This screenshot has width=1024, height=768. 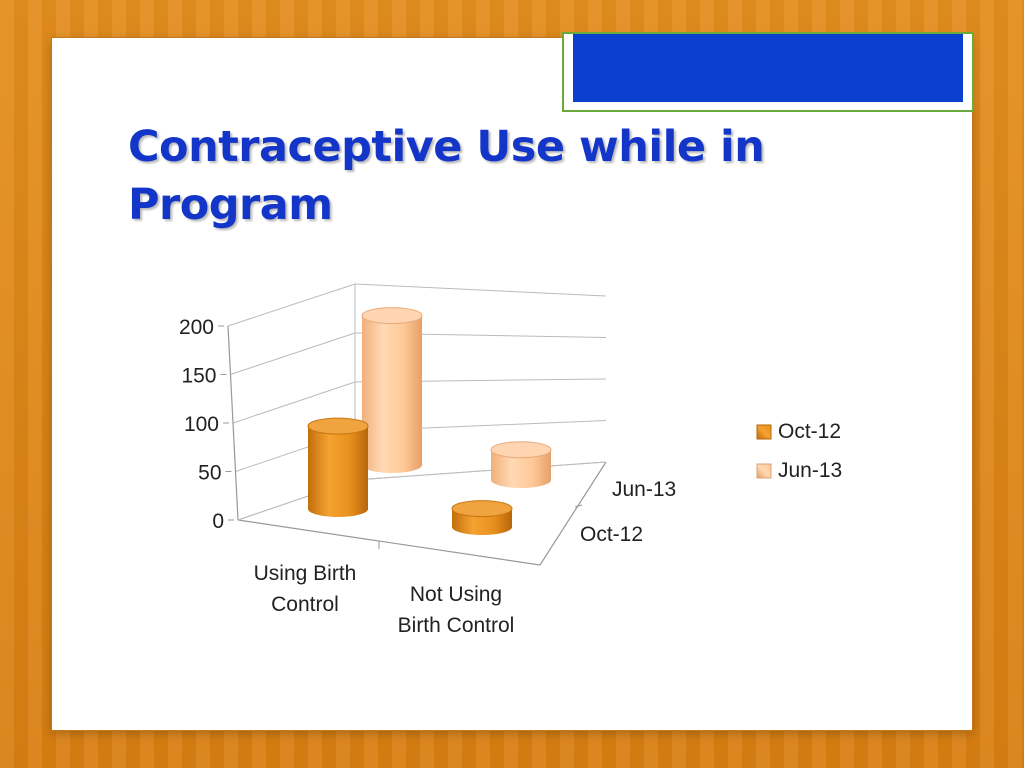 What do you see at coordinates (480, 290) in the screenshot?
I see `gridline-back` at bounding box center [480, 290].